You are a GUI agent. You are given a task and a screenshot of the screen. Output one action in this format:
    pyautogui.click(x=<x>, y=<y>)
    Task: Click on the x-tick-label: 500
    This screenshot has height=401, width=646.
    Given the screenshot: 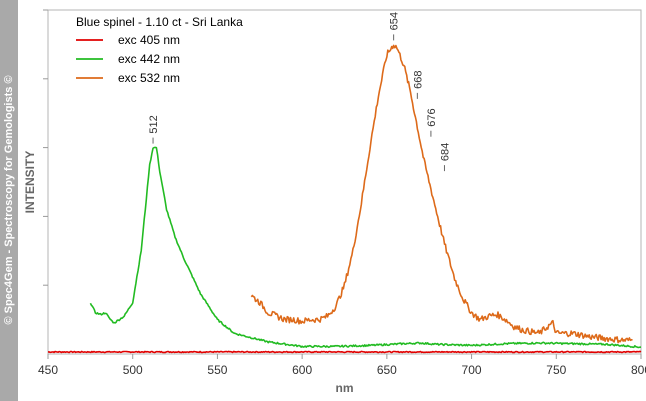 What is the action you would take?
    pyautogui.click(x=133, y=370)
    